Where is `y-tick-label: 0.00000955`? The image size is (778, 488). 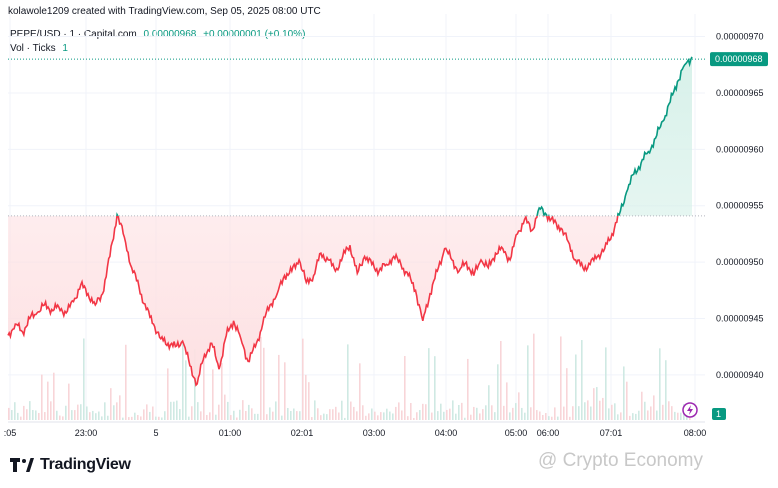 y-tick-label: 0.00000955 is located at coordinates (740, 206).